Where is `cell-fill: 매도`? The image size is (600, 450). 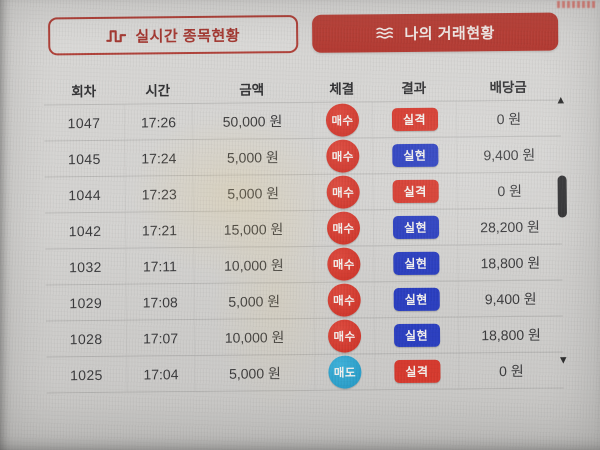 cell-fill: 매도 is located at coordinates (344, 372).